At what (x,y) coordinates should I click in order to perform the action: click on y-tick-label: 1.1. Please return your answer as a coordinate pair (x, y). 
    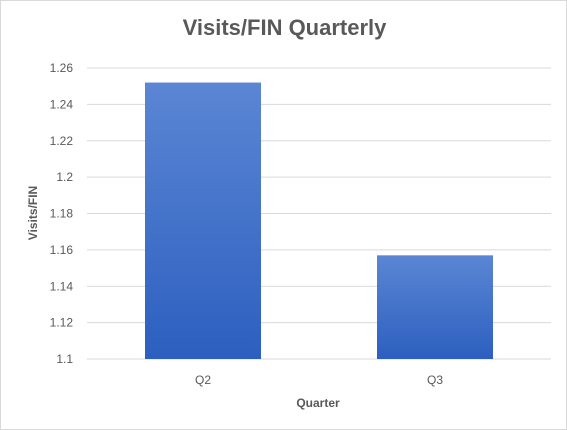
    Looking at the image, I should click on (64, 359).